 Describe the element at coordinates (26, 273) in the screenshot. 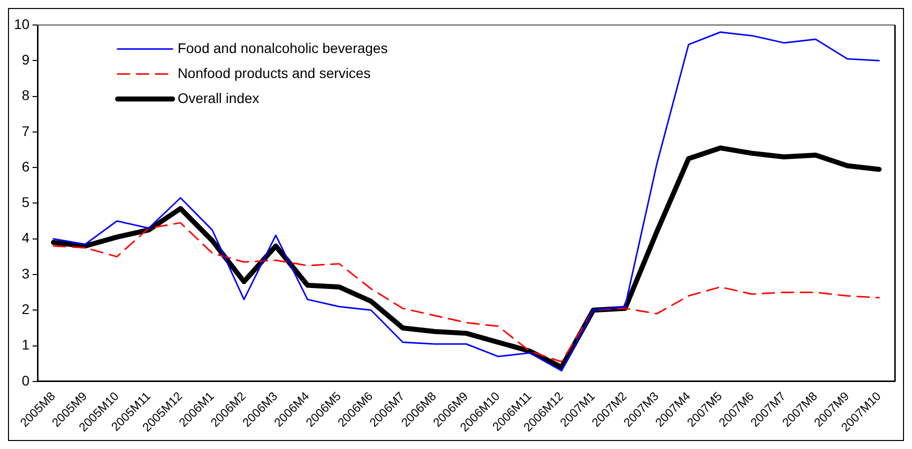

I see `y-tick-label: 3` at that location.